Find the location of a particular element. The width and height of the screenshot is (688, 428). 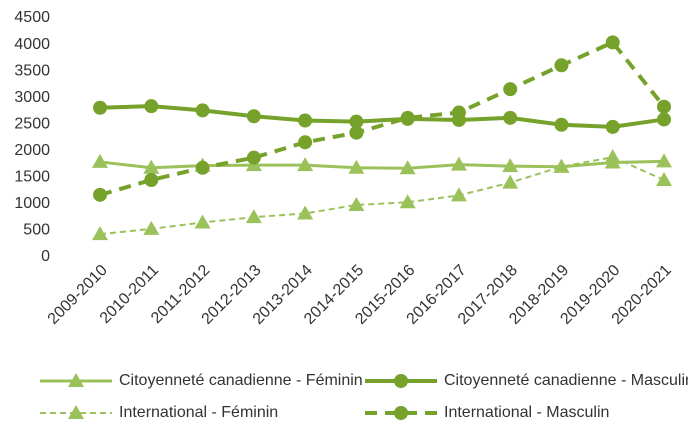

y-tick-label: 0 is located at coordinates (45, 256).